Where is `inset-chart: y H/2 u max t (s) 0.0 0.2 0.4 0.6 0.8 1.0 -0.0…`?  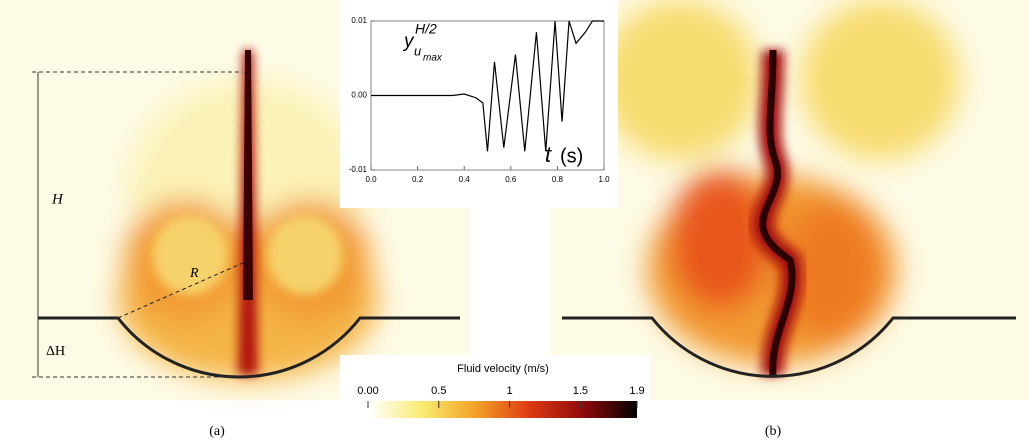 inset-chart: y H/2 u max t (s) 0.0 0.2 0.4 0.6 0.8 1.0 -0.0… is located at coordinates (479, 100).